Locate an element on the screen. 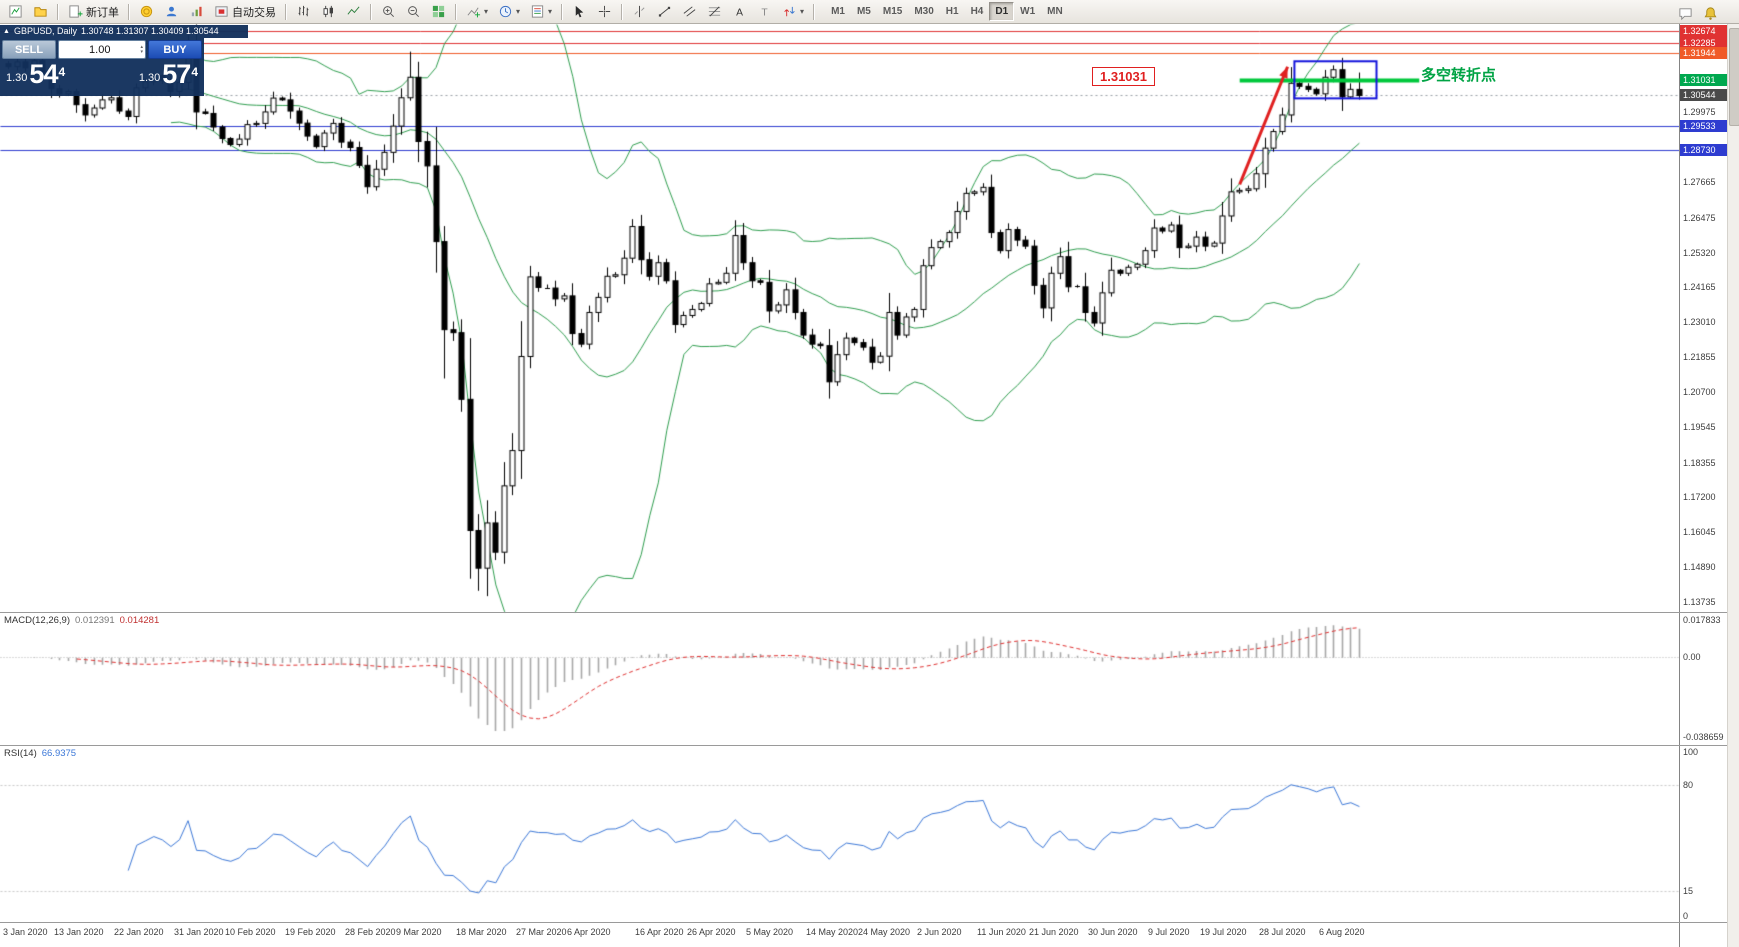  ask-price: 1.30 57 4 is located at coordinates (168, 74).